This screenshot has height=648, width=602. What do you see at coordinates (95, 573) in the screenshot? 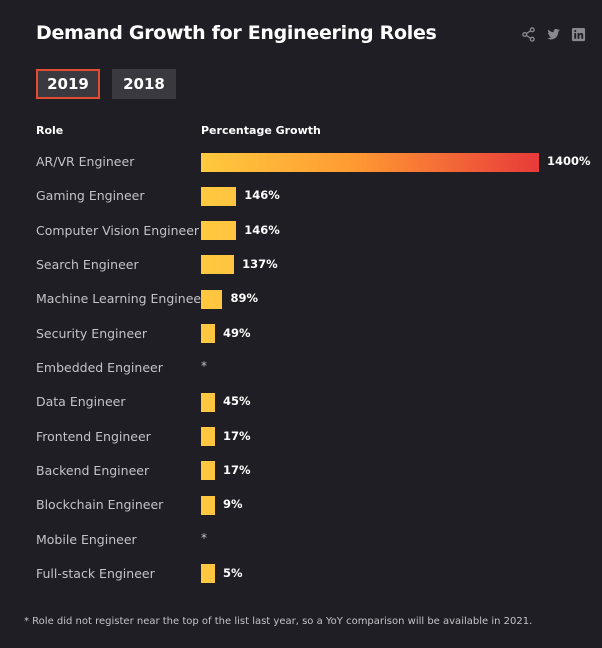
I see `role-label: Full-stack Engineer` at bounding box center [95, 573].